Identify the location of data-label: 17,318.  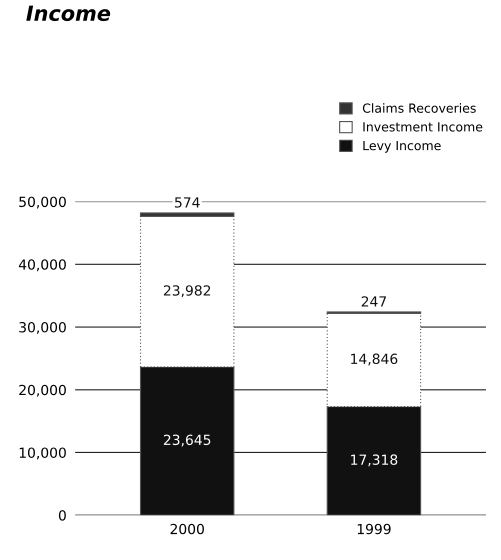
(374, 460).